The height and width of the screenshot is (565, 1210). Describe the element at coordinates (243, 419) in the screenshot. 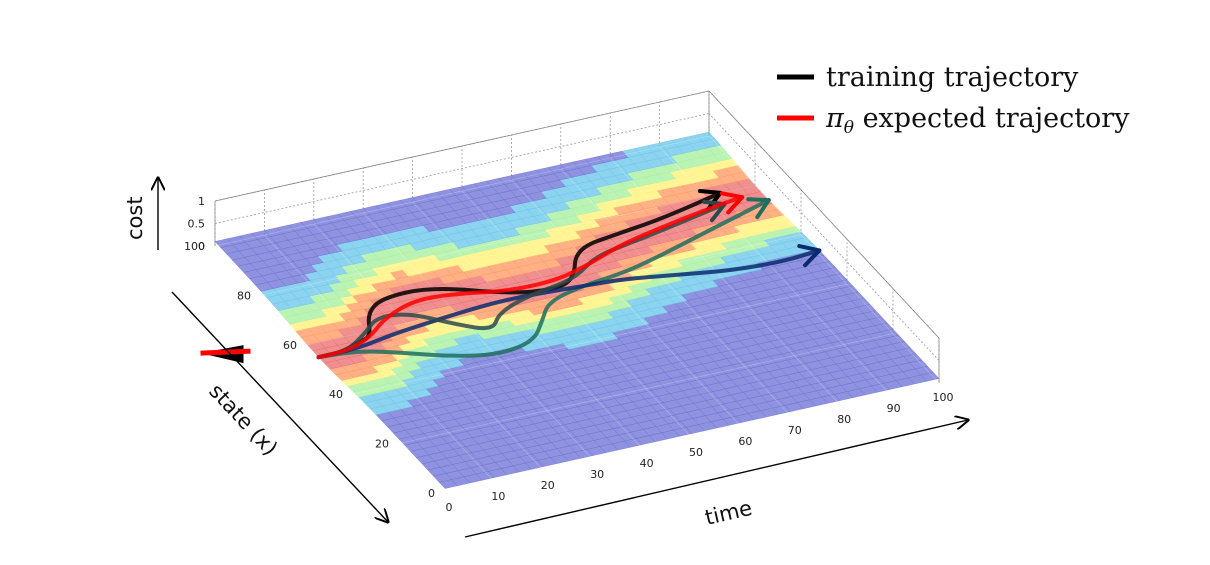

I see `state-axis-title: state (x)` at that location.